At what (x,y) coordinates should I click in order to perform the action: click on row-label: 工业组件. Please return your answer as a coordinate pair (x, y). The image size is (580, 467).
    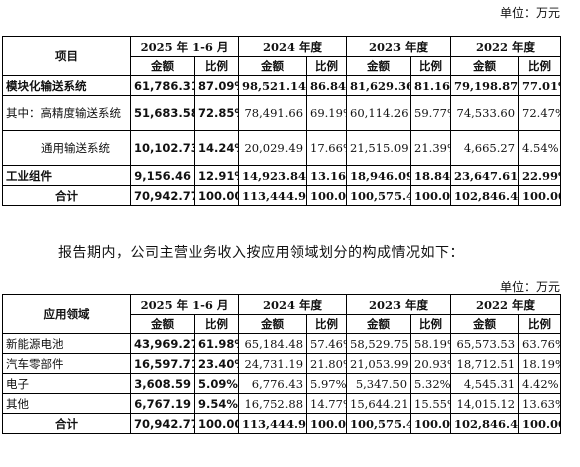
    Looking at the image, I should click on (66, 175).